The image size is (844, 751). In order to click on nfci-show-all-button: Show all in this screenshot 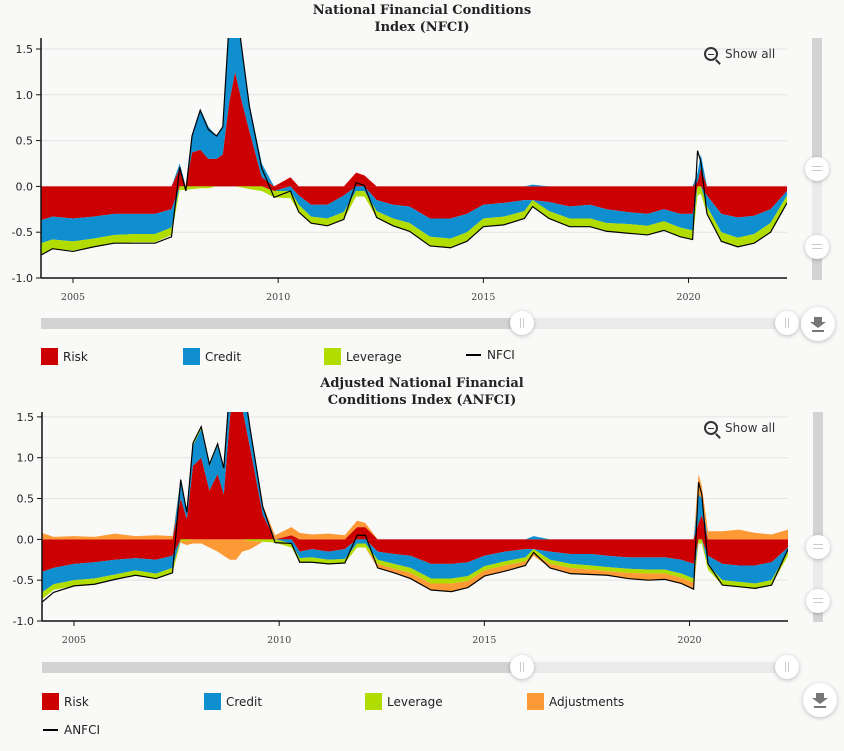, I will do `click(739, 54)`.